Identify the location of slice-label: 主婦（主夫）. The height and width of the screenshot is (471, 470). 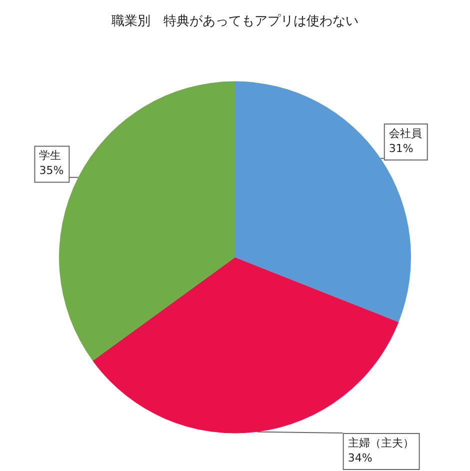
(381, 443).